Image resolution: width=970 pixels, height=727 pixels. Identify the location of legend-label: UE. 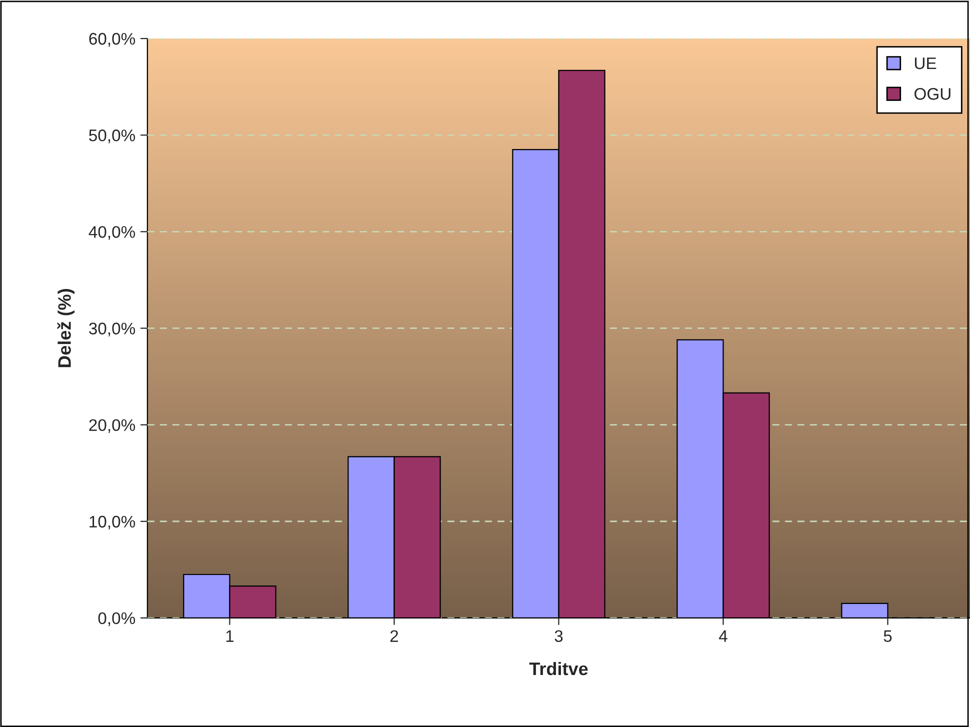
(925, 64).